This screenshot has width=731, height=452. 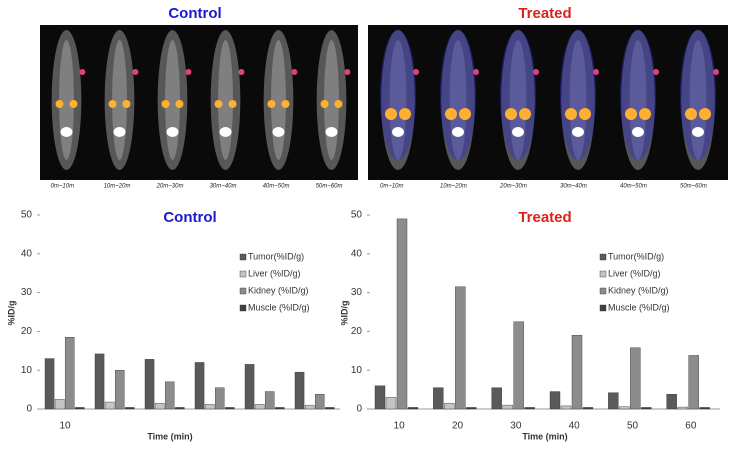 I want to click on chart-title: Control, so click(x=189, y=217).